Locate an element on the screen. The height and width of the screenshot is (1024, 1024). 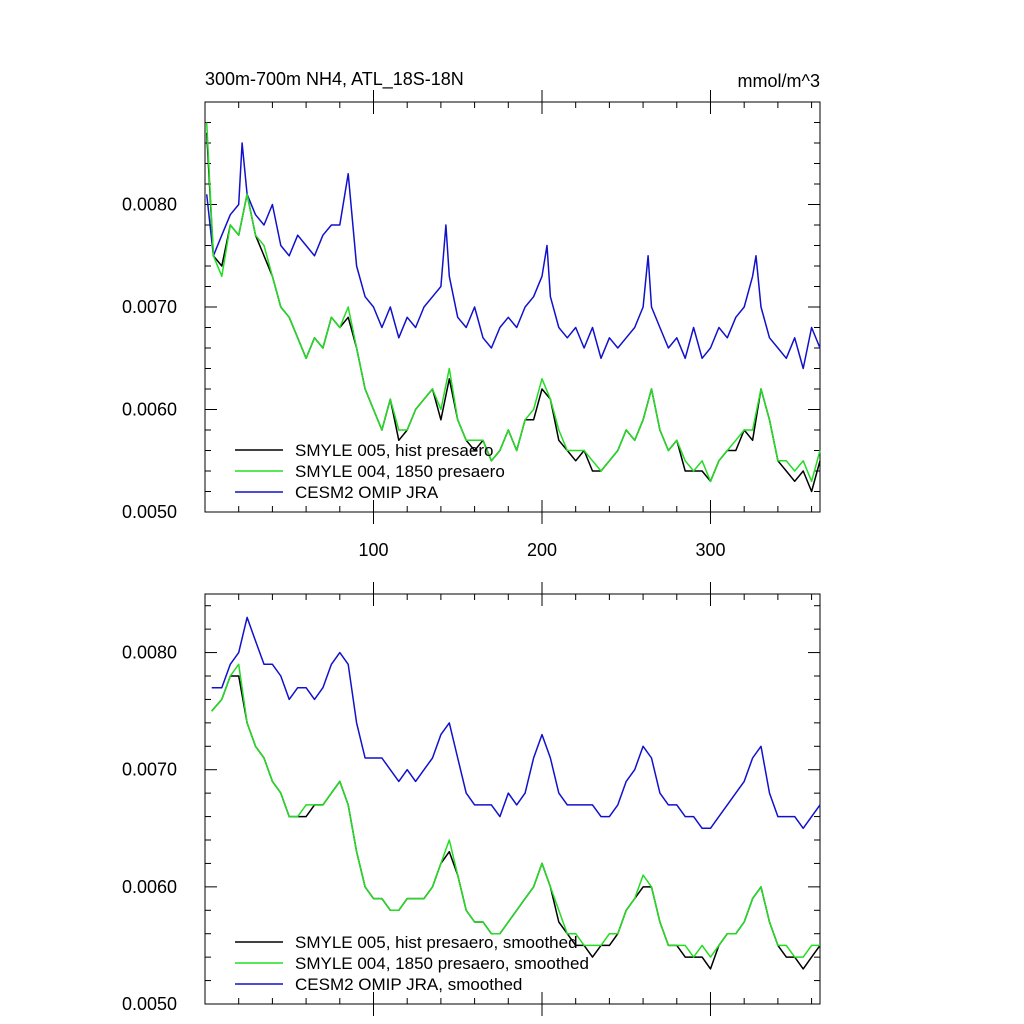
legend-label: SMYLE 005, hist presaero is located at coordinates (394, 450).